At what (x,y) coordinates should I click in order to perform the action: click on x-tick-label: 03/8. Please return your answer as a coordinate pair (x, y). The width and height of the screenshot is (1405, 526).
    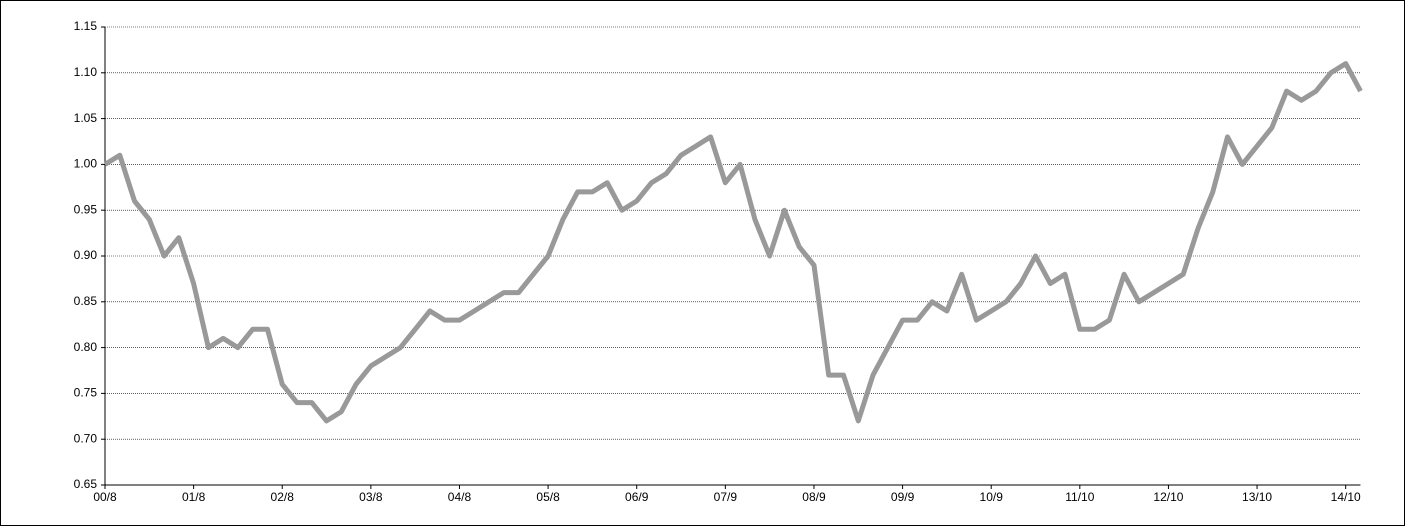
    Looking at the image, I should click on (371, 497).